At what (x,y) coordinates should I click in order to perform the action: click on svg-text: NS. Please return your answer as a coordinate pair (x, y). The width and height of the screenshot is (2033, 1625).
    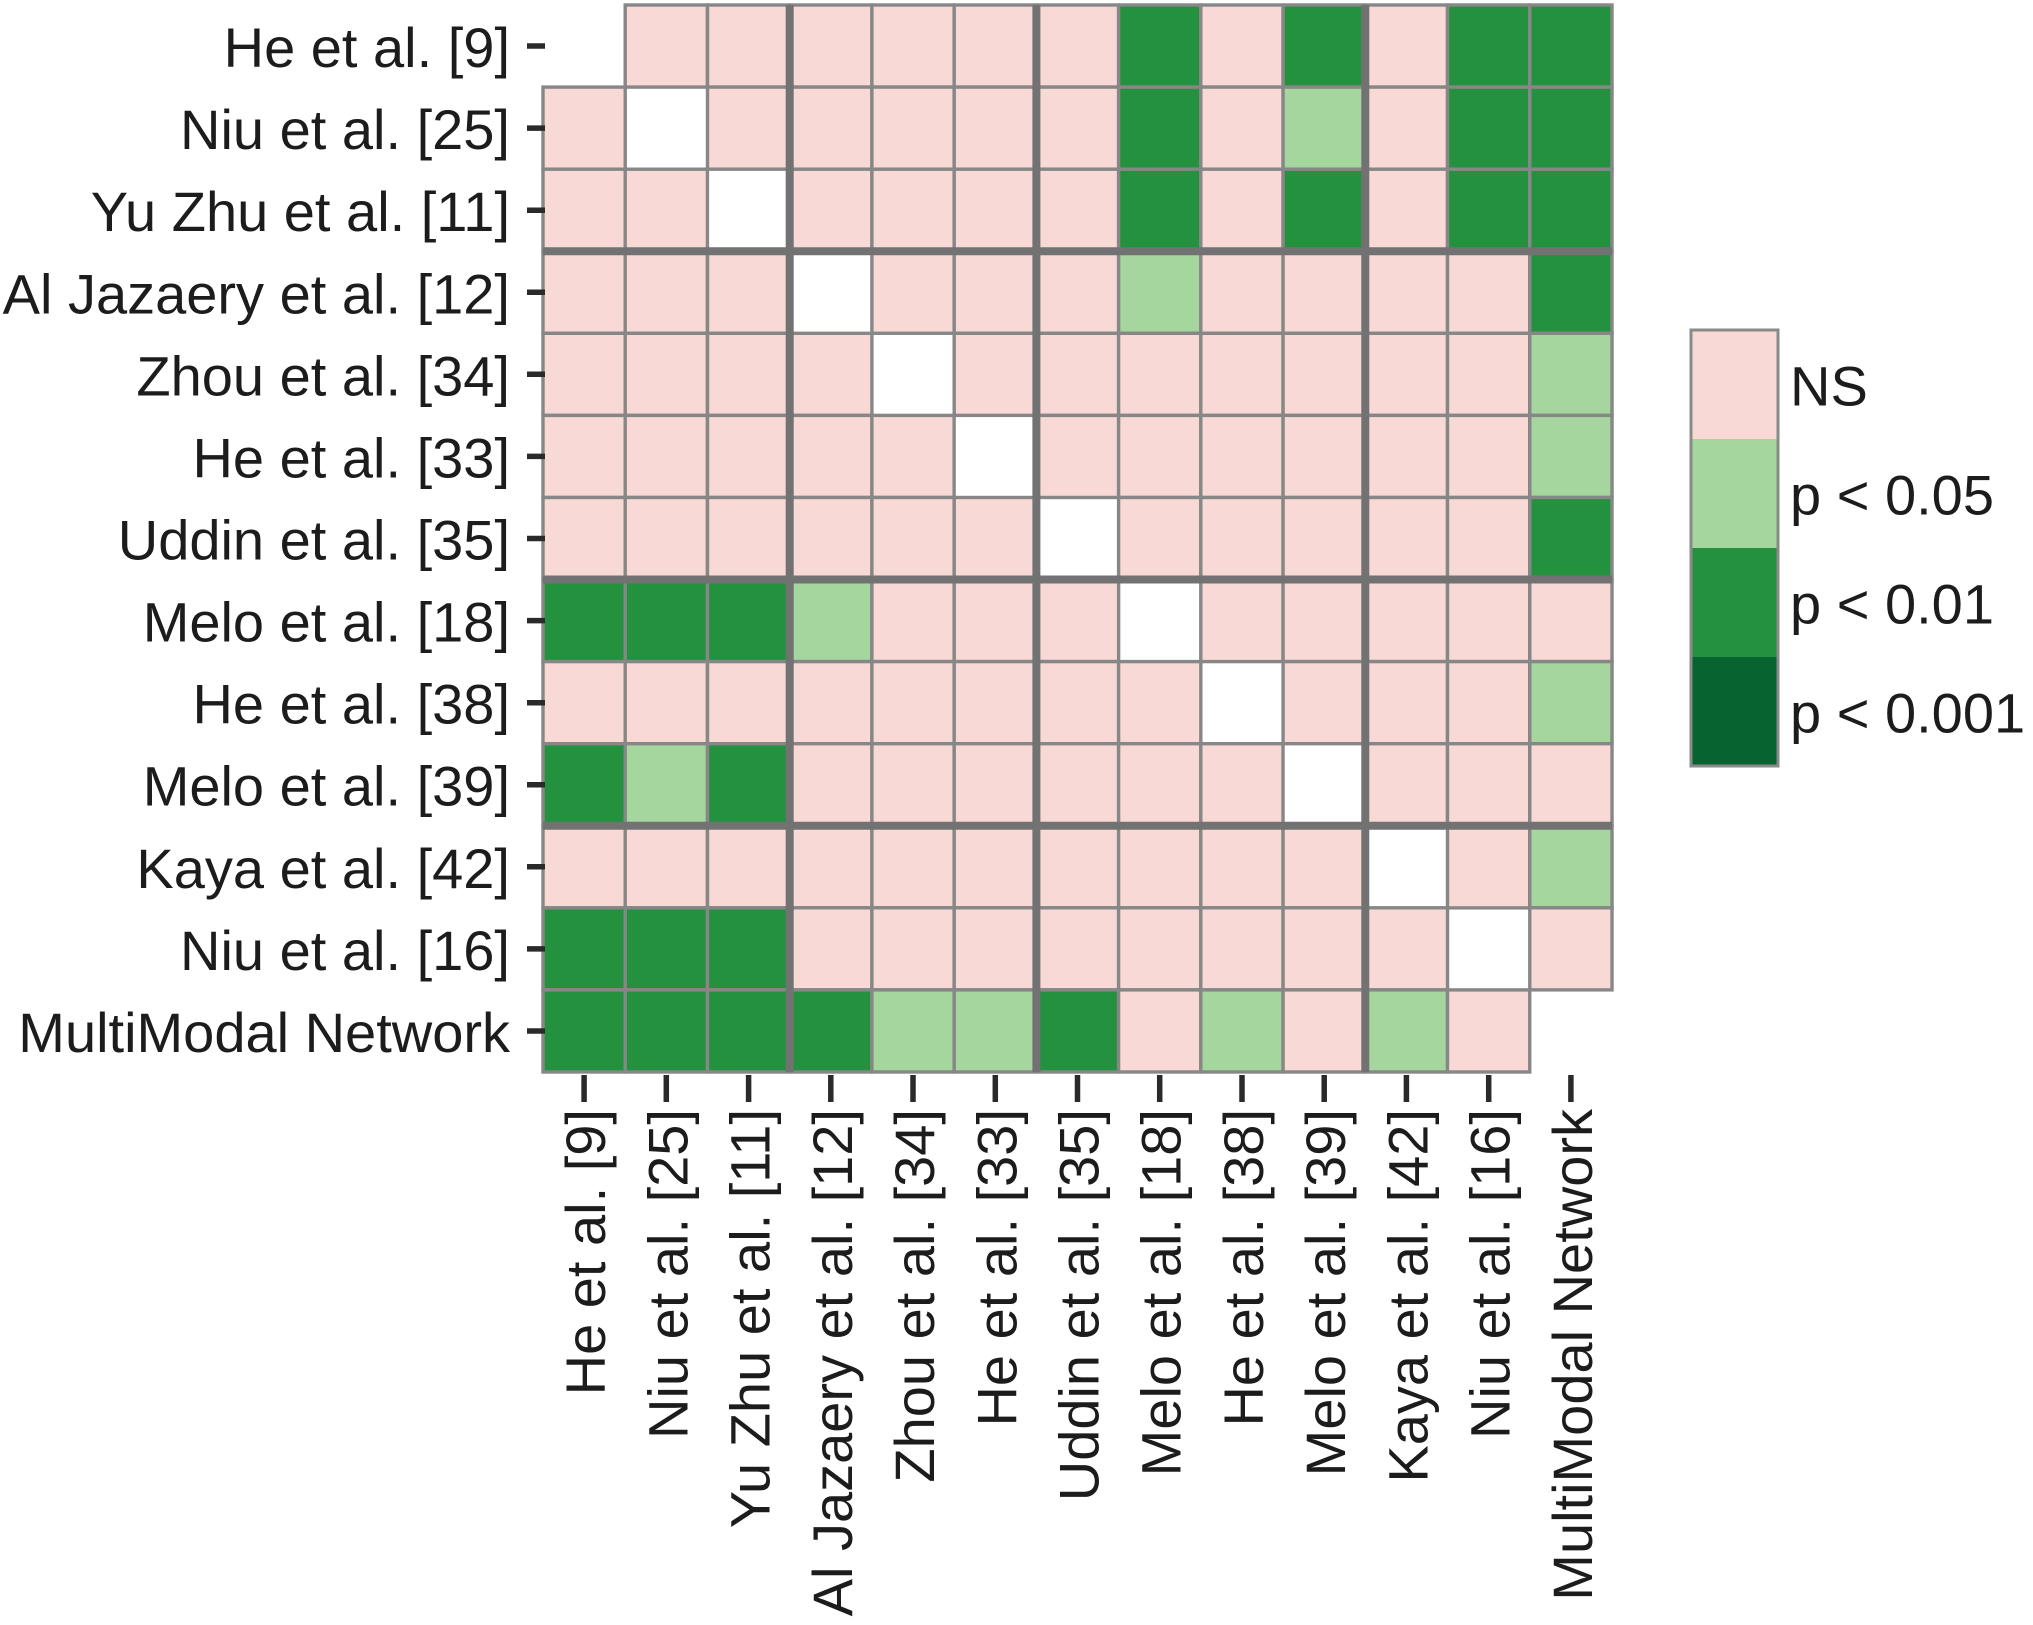
    Looking at the image, I should click on (1829, 386).